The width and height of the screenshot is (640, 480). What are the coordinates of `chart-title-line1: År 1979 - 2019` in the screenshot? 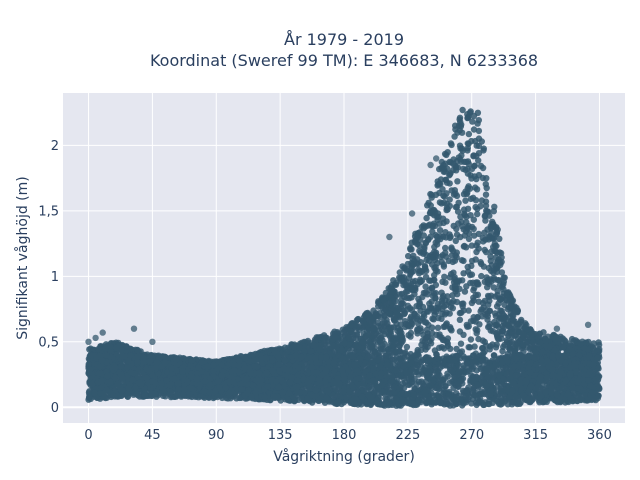 It's located at (344, 39).